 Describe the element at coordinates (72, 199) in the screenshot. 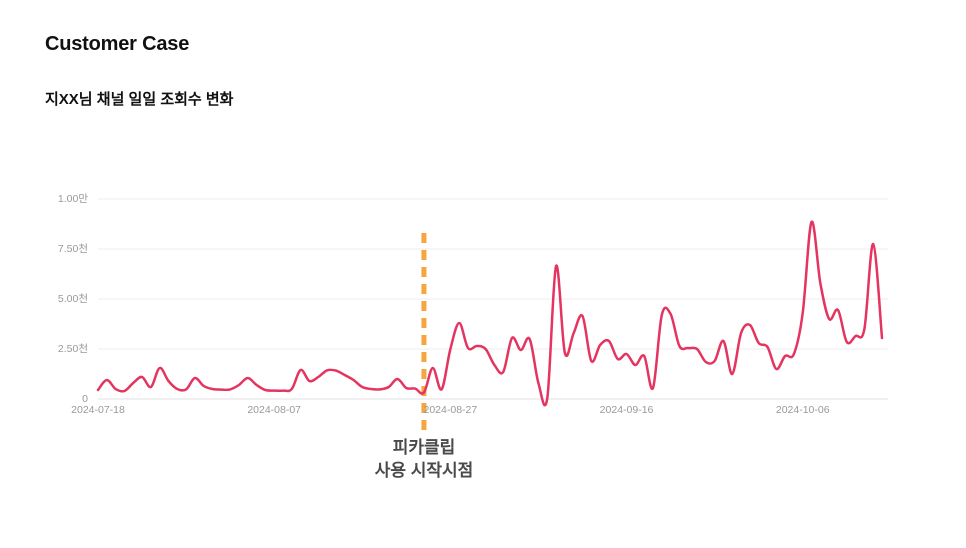

I see `y-axis-tick-label: 1.00만` at that location.